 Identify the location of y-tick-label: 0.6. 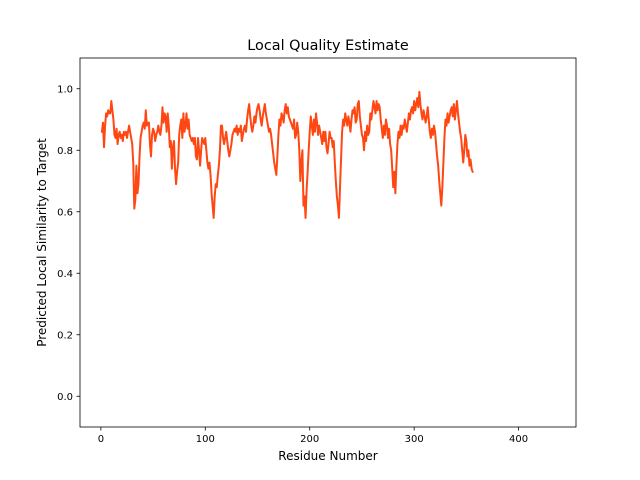
(65, 212).